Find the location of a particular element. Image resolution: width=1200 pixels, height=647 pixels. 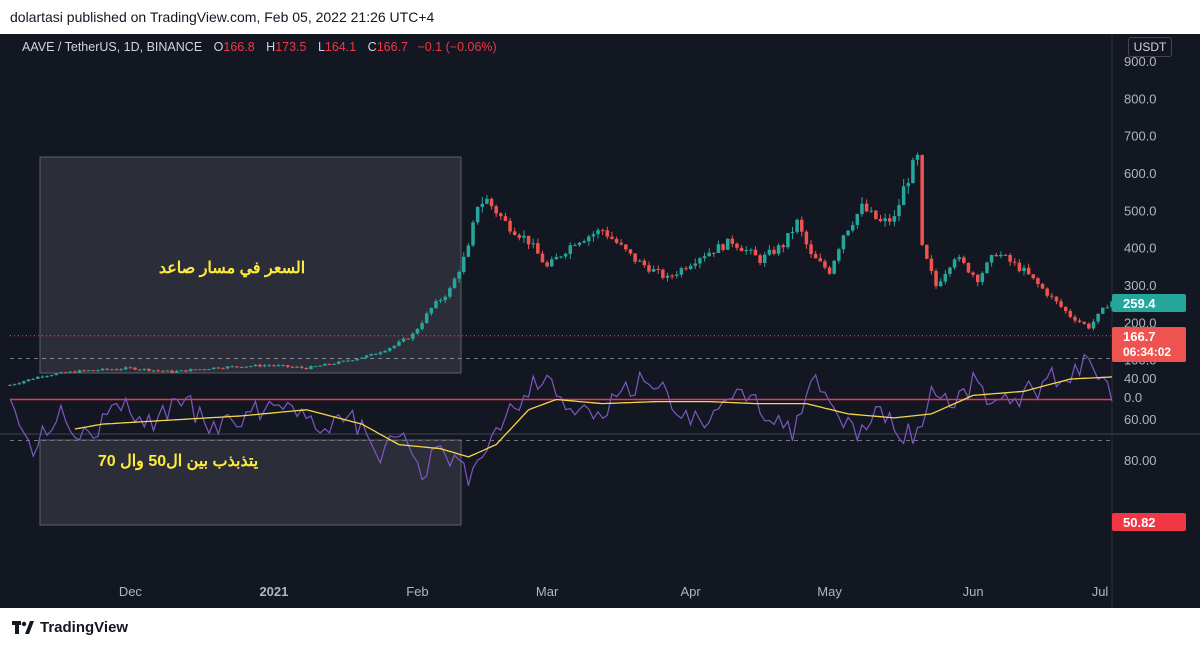

high-label: H is located at coordinates (271, 47).